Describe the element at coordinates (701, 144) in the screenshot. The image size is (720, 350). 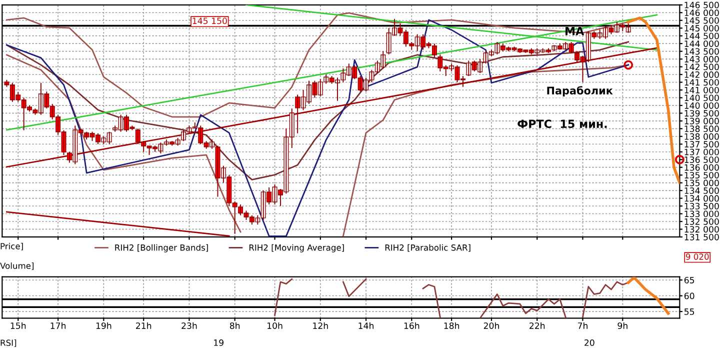
I see `y-tick-label: 137 500` at that location.